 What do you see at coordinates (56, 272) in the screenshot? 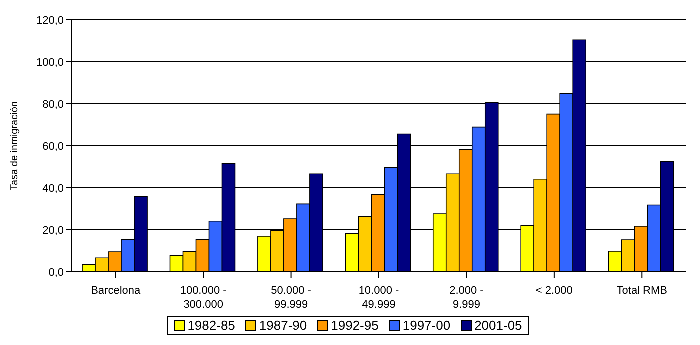
I see `y-tick-label: 0,0` at bounding box center [56, 272].